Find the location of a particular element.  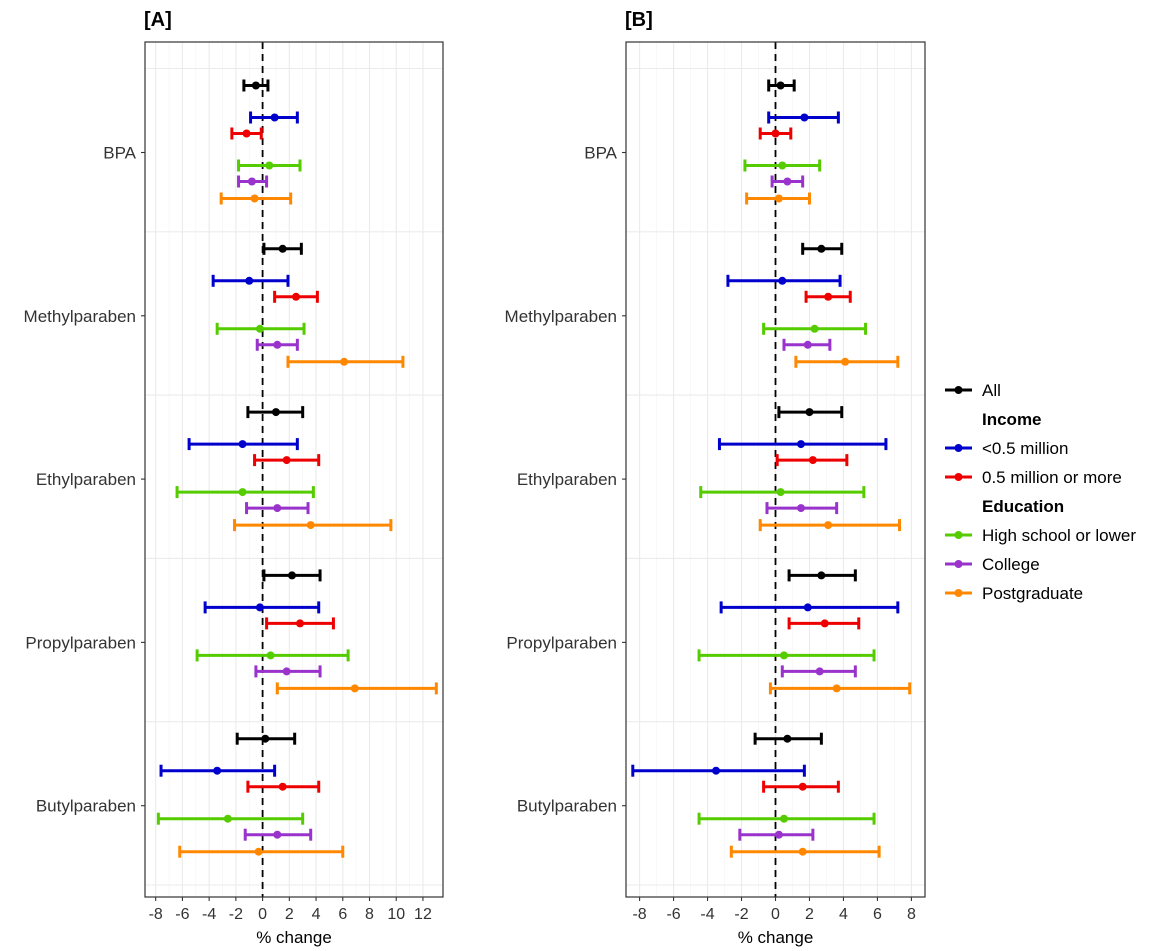

legend-key-0-5-million is located at coordinates (958, 448).